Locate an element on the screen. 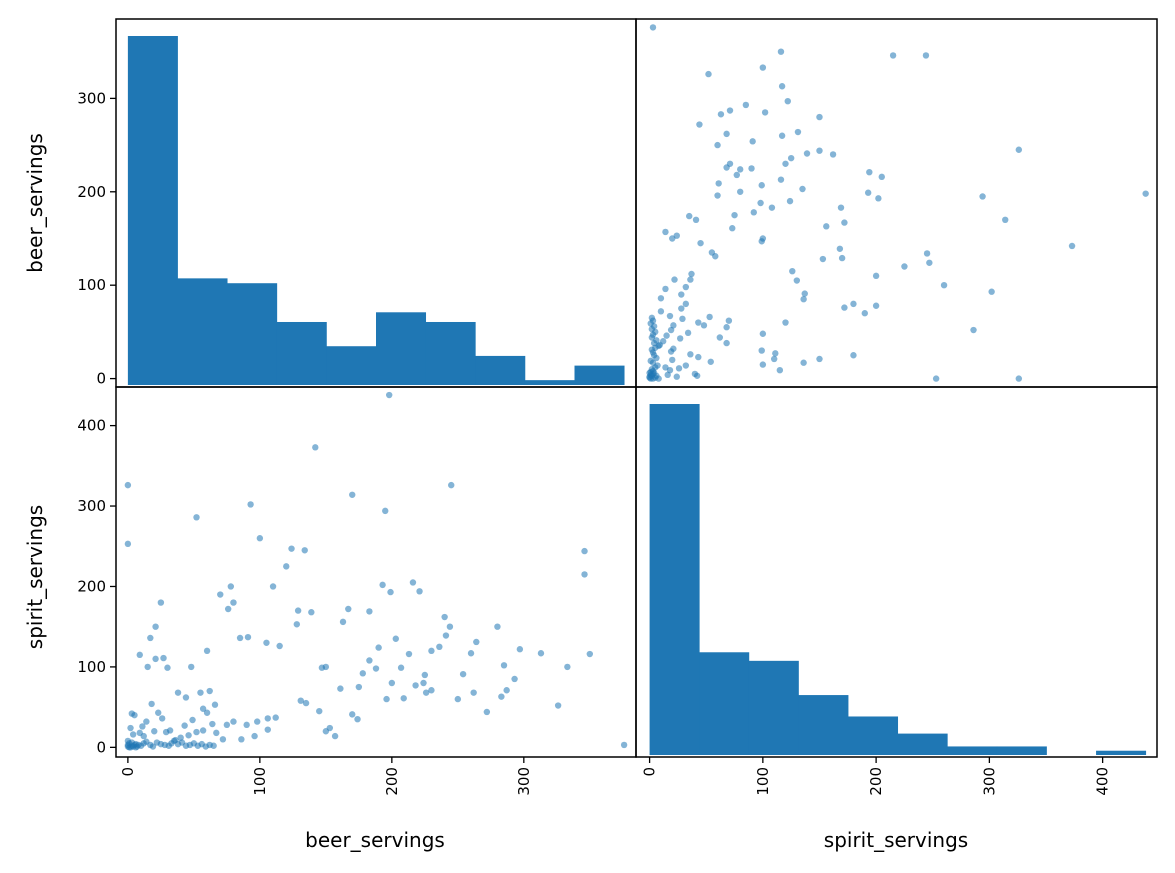 This screenshot has width=1175, height=873. y-tick-label: 400 is located at coordinates (91, 426).